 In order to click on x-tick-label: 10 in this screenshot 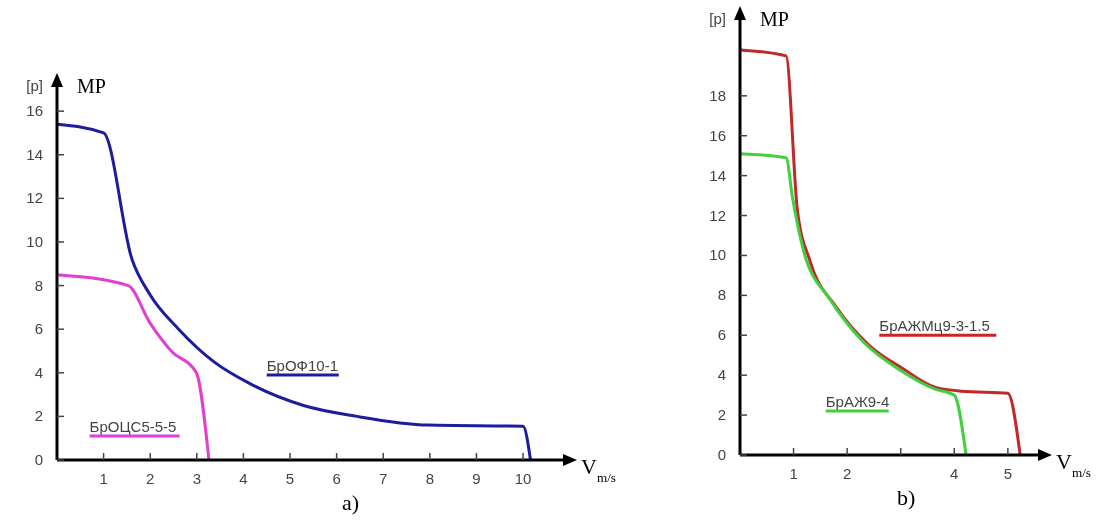, I will do `click(523, 478)`.